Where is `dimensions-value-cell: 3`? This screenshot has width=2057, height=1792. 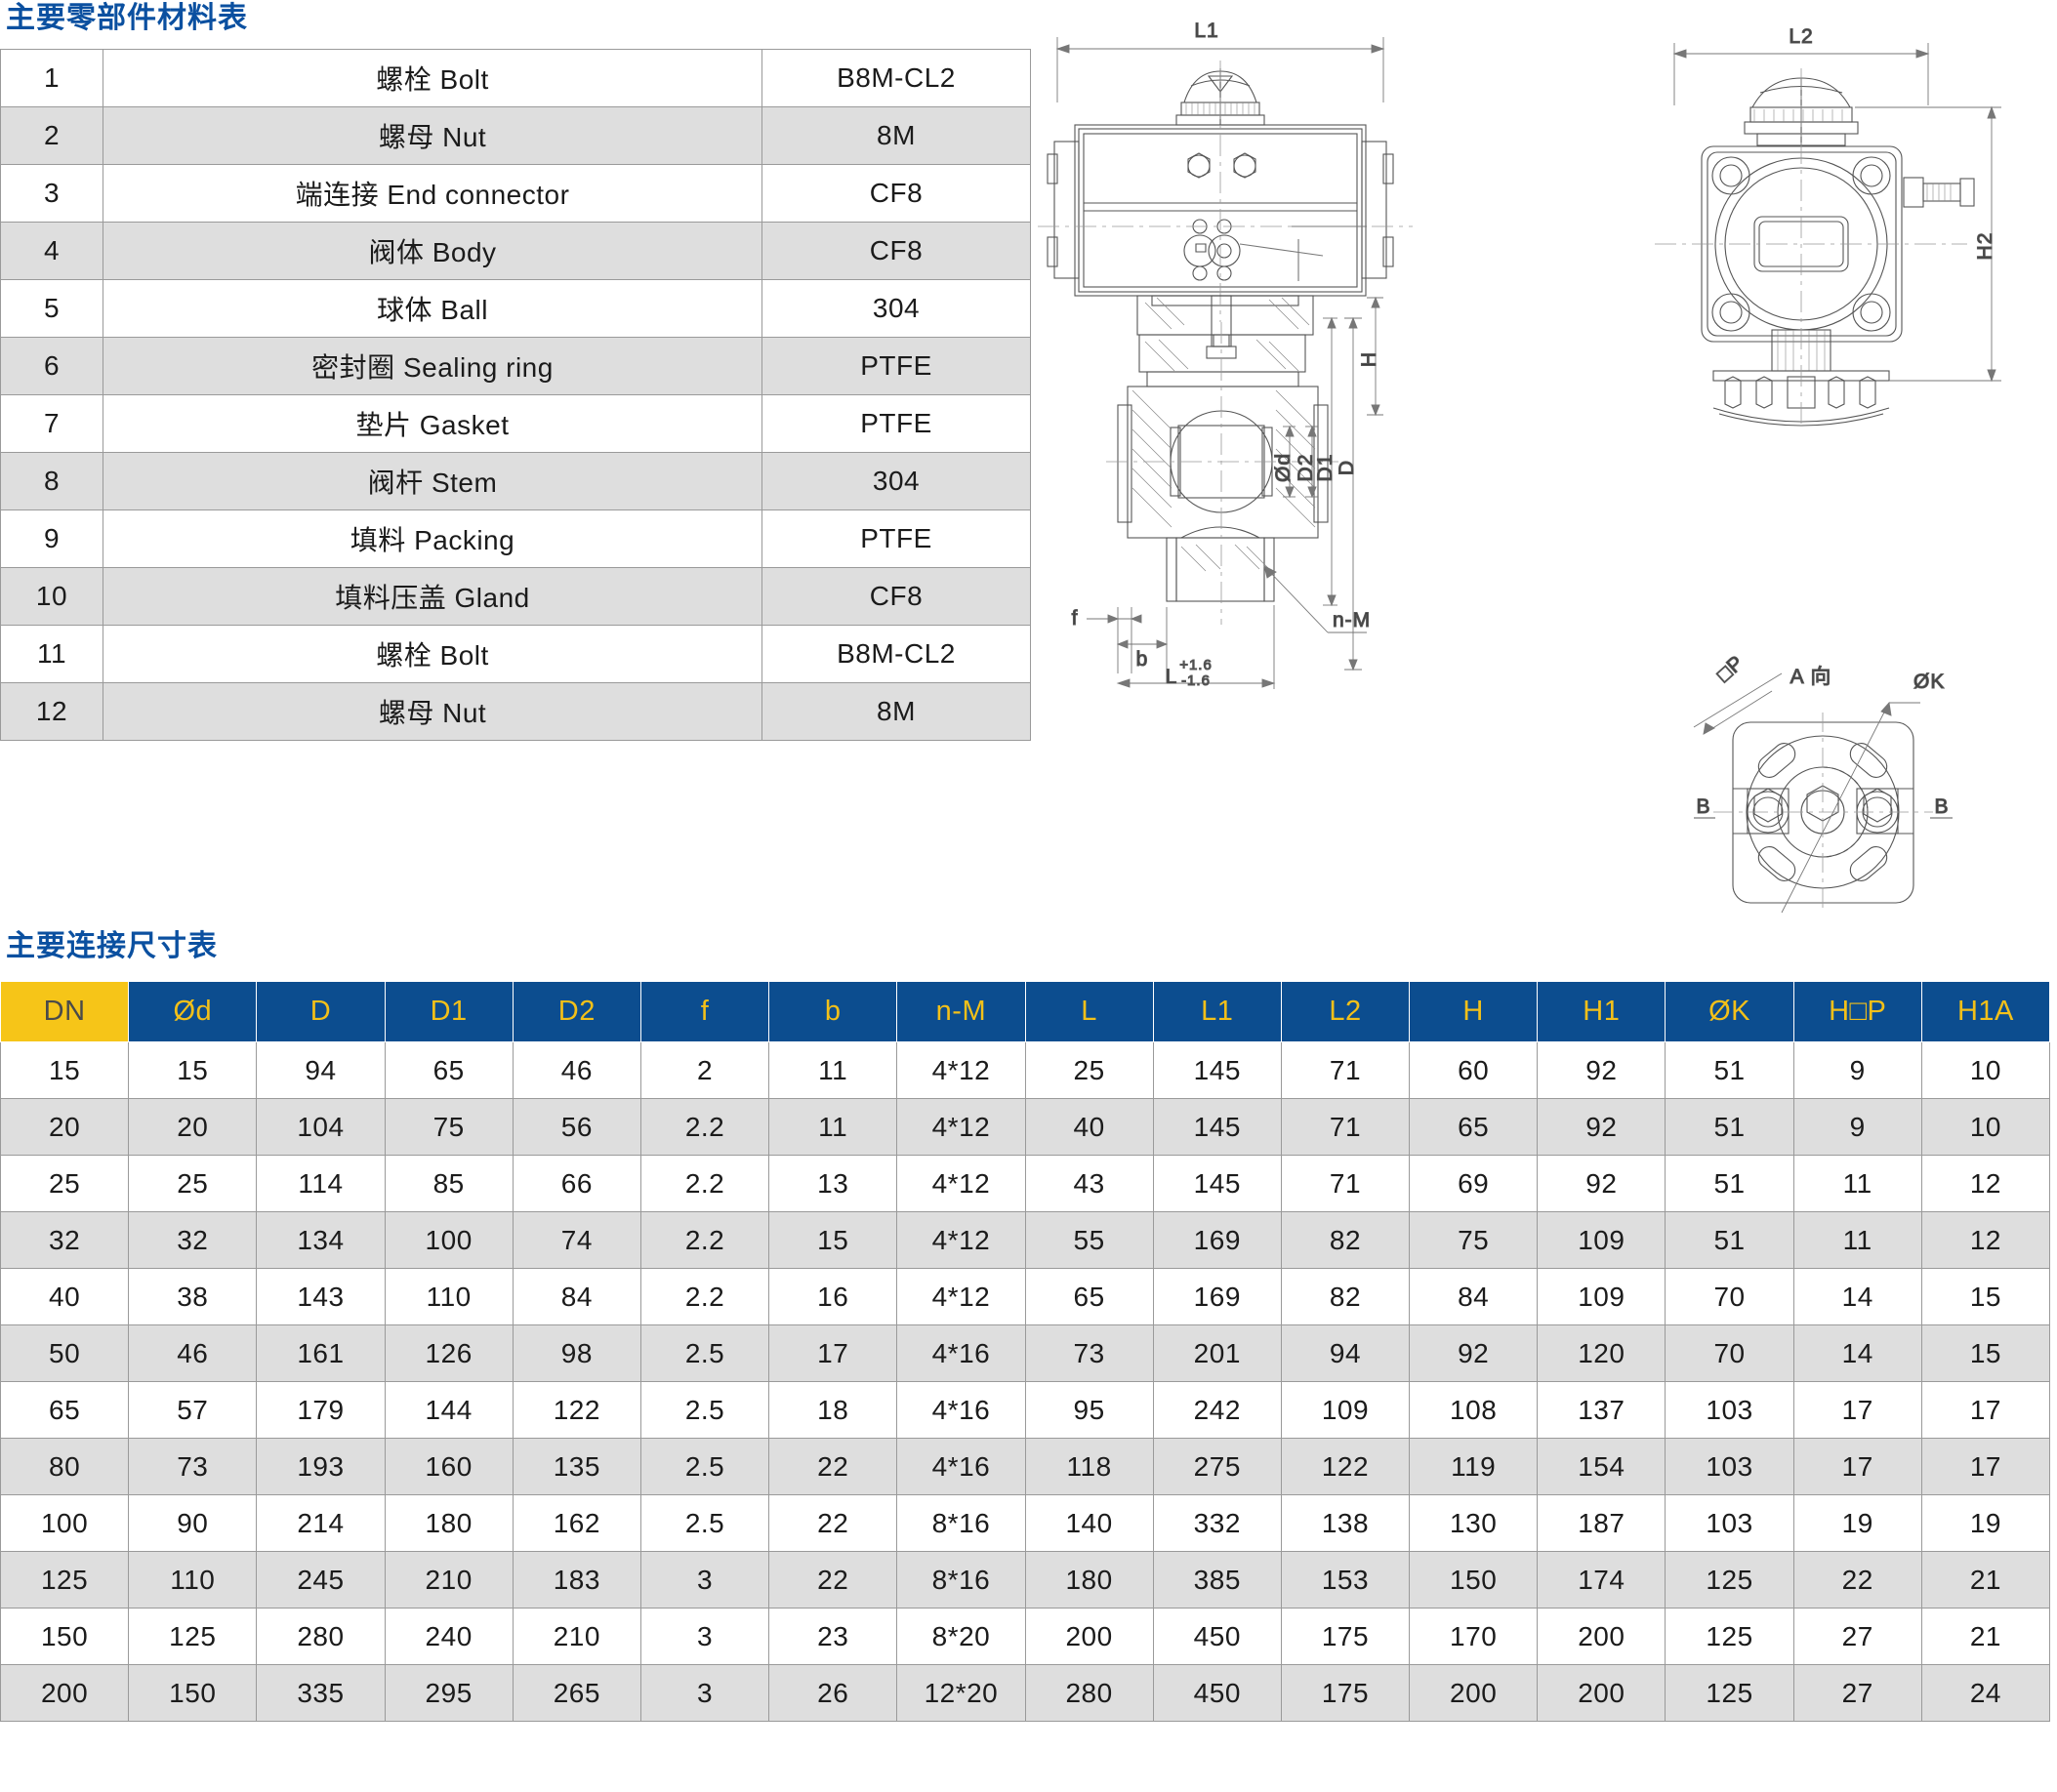
dimensions-value-cell: 3 is located at coordinates (704, 1693).